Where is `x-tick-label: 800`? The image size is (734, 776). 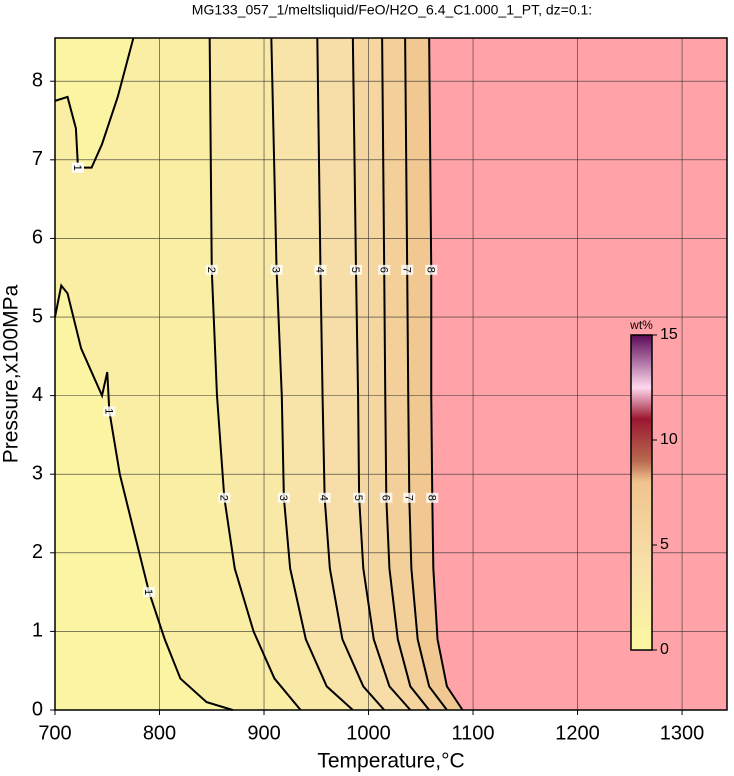 x-tick-label: 800 is located at coordinates (159, 733).